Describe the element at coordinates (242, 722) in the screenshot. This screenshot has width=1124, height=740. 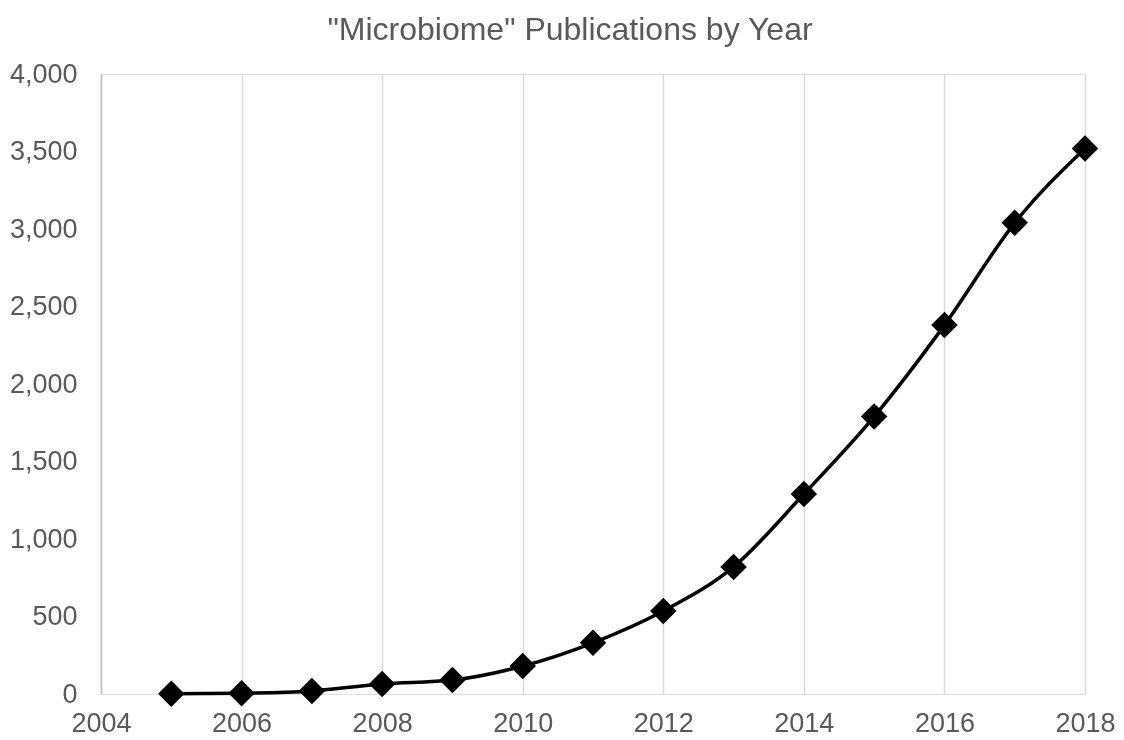
I see `x-tick-label: 2006` at that location.